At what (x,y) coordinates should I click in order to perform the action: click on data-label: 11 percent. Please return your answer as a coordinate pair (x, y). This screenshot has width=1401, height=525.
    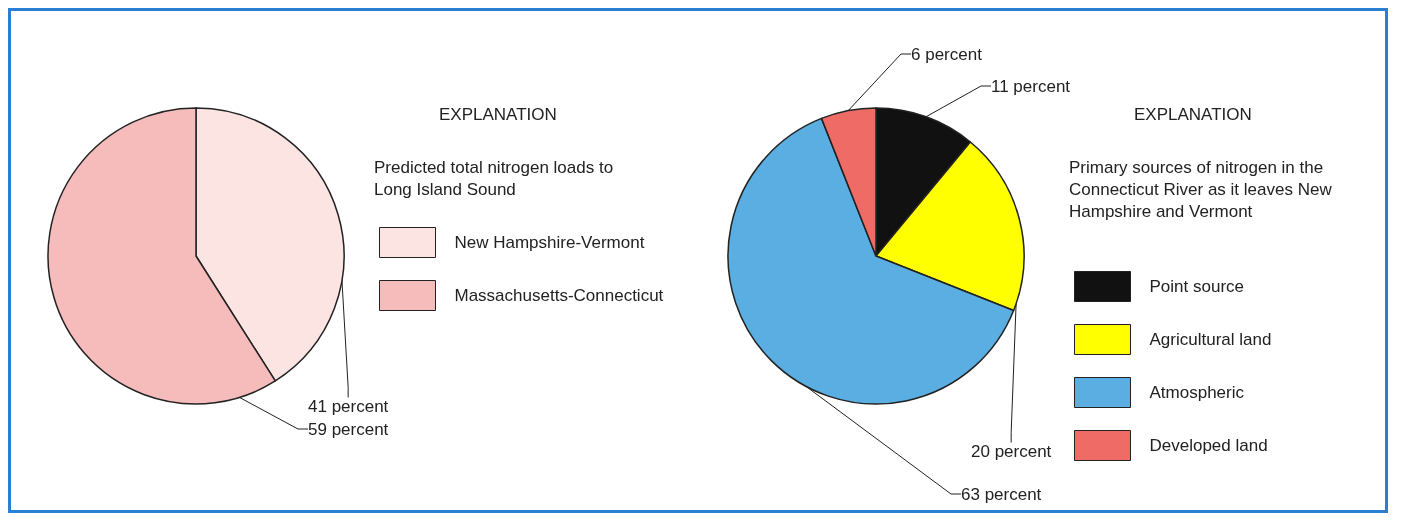
    Looking at the image, I should click on (1031, 86).